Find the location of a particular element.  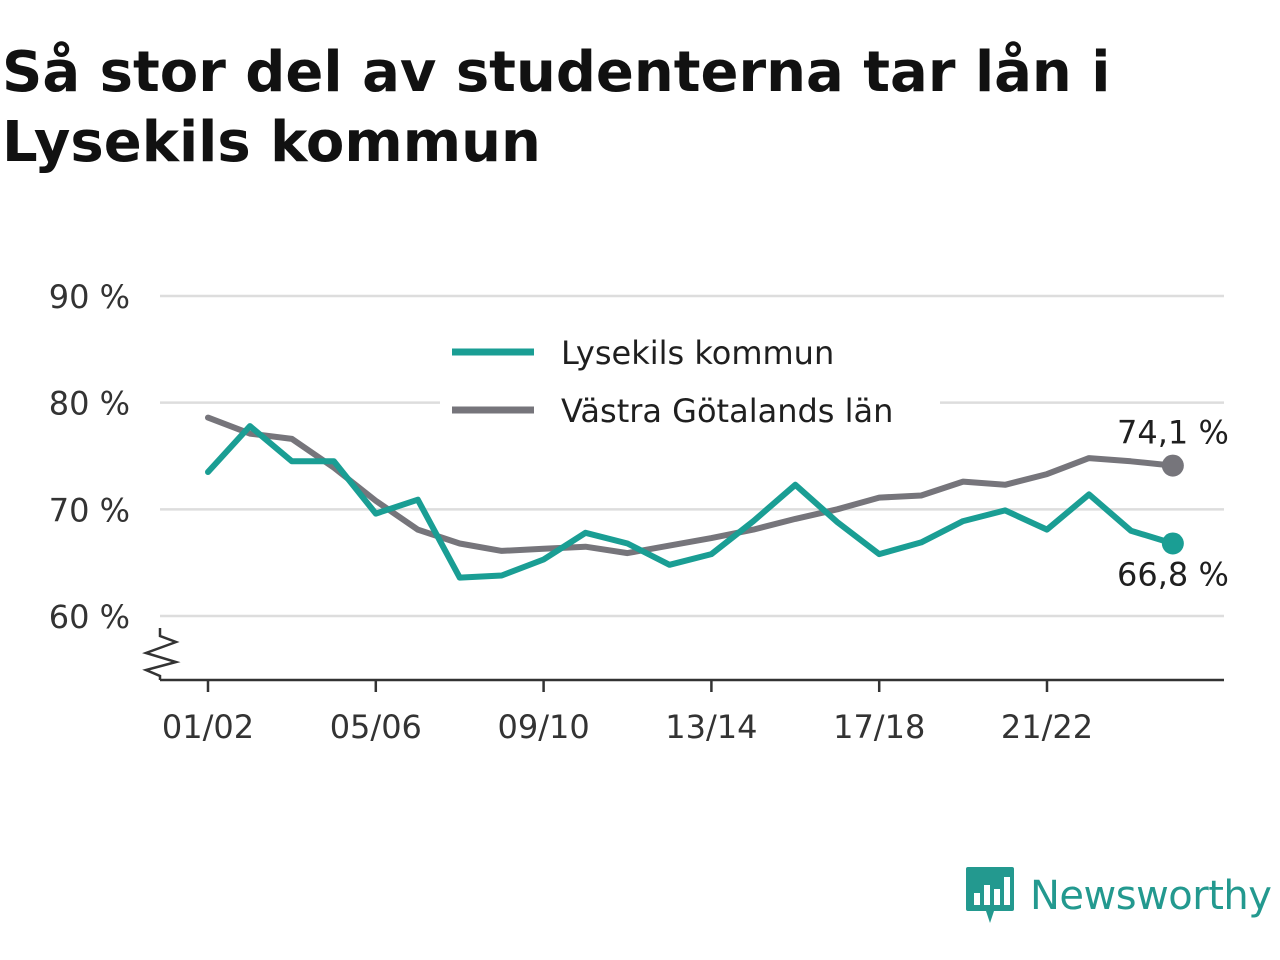

y-tick-label: 70 % is located at coordinates (89, 510).